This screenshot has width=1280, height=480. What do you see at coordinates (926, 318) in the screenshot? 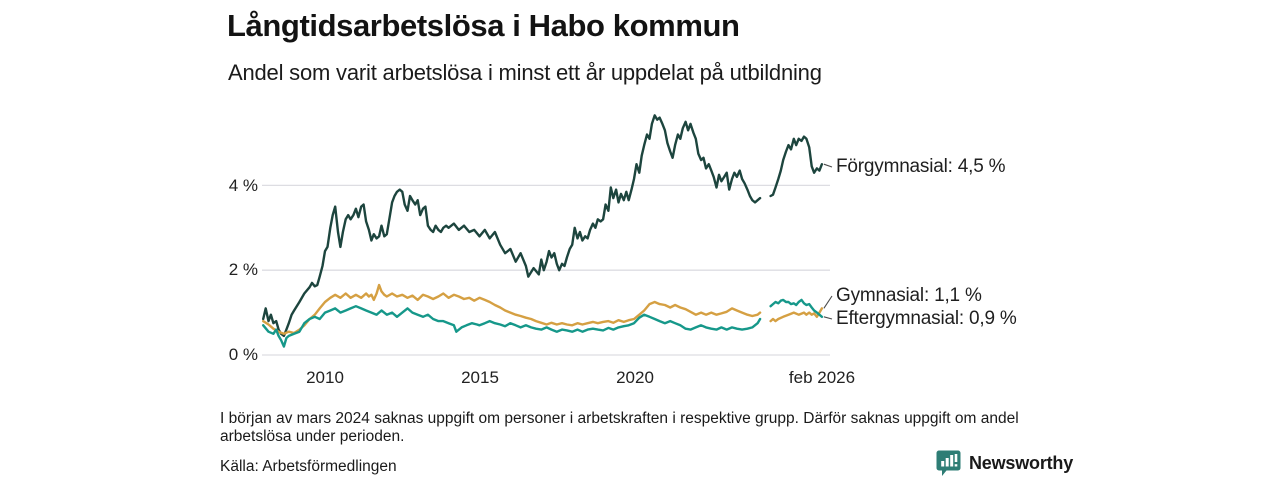
I see `series-label-eftergymnasial: Eftergymnasial: 0,9 %` at bounding box center [926, 318].